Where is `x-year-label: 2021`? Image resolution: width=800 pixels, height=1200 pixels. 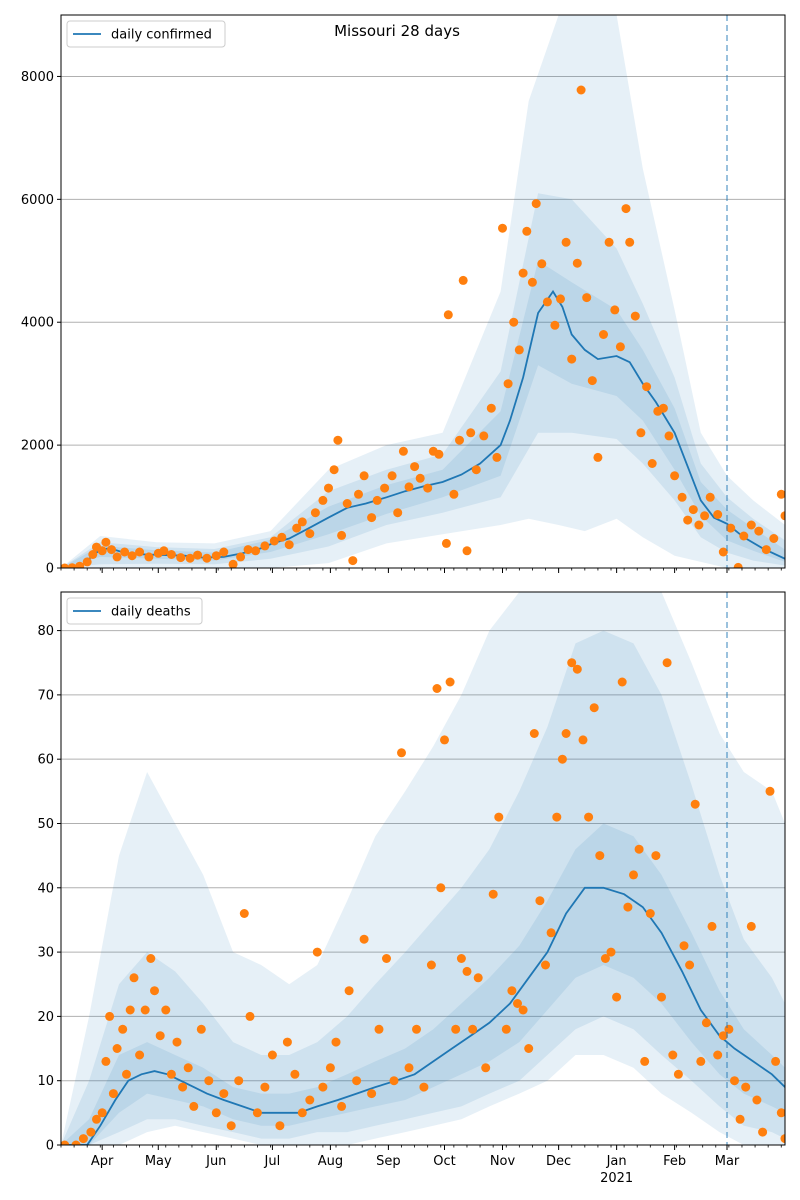
x-year-label: 2021 is located at coordinates (616, 1178).